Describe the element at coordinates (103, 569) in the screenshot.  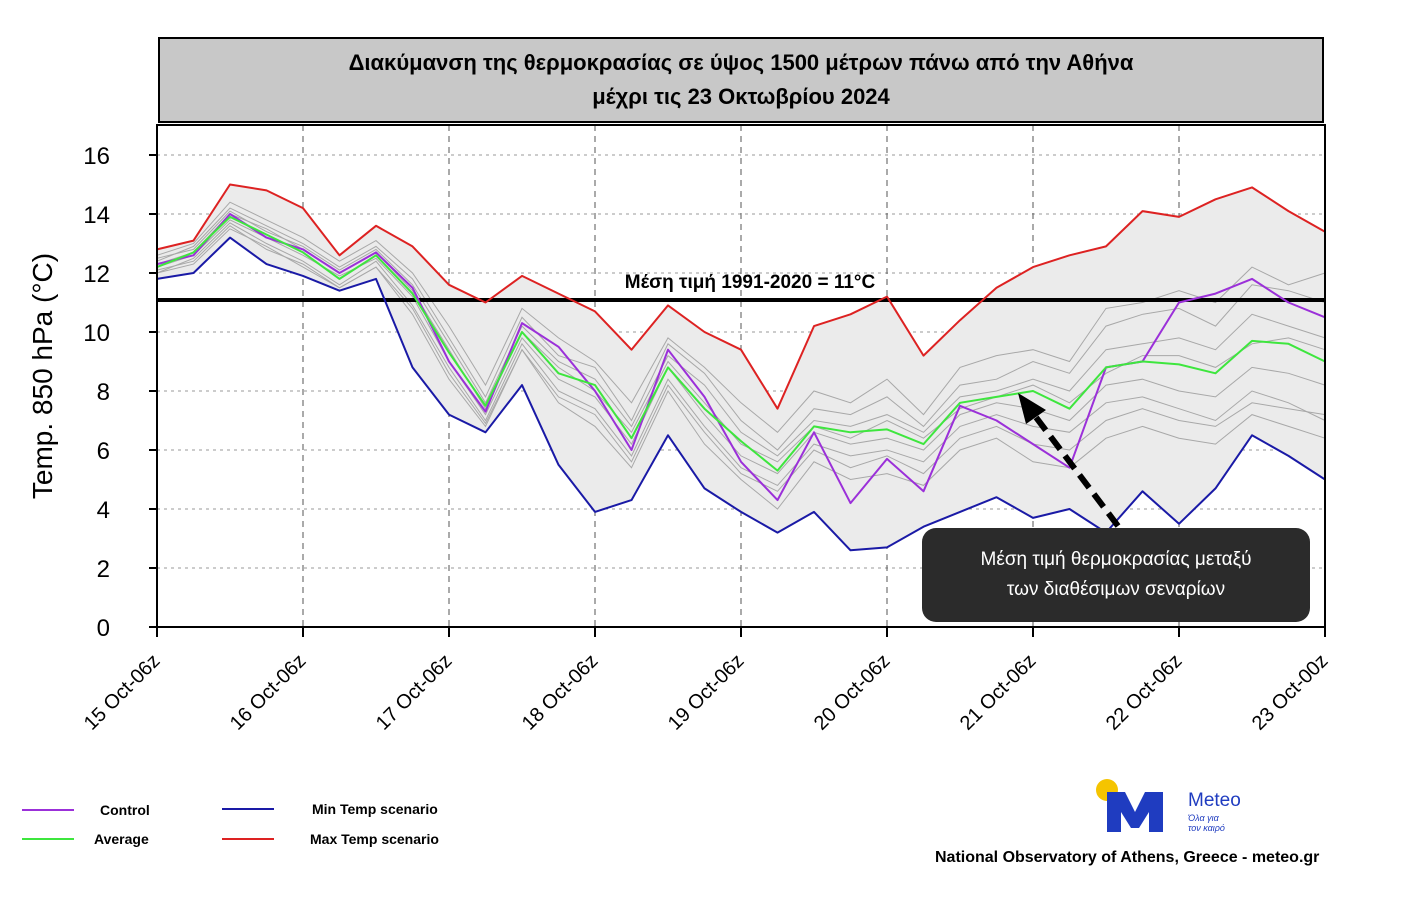
I see `y-tick-label: 2` at that location.